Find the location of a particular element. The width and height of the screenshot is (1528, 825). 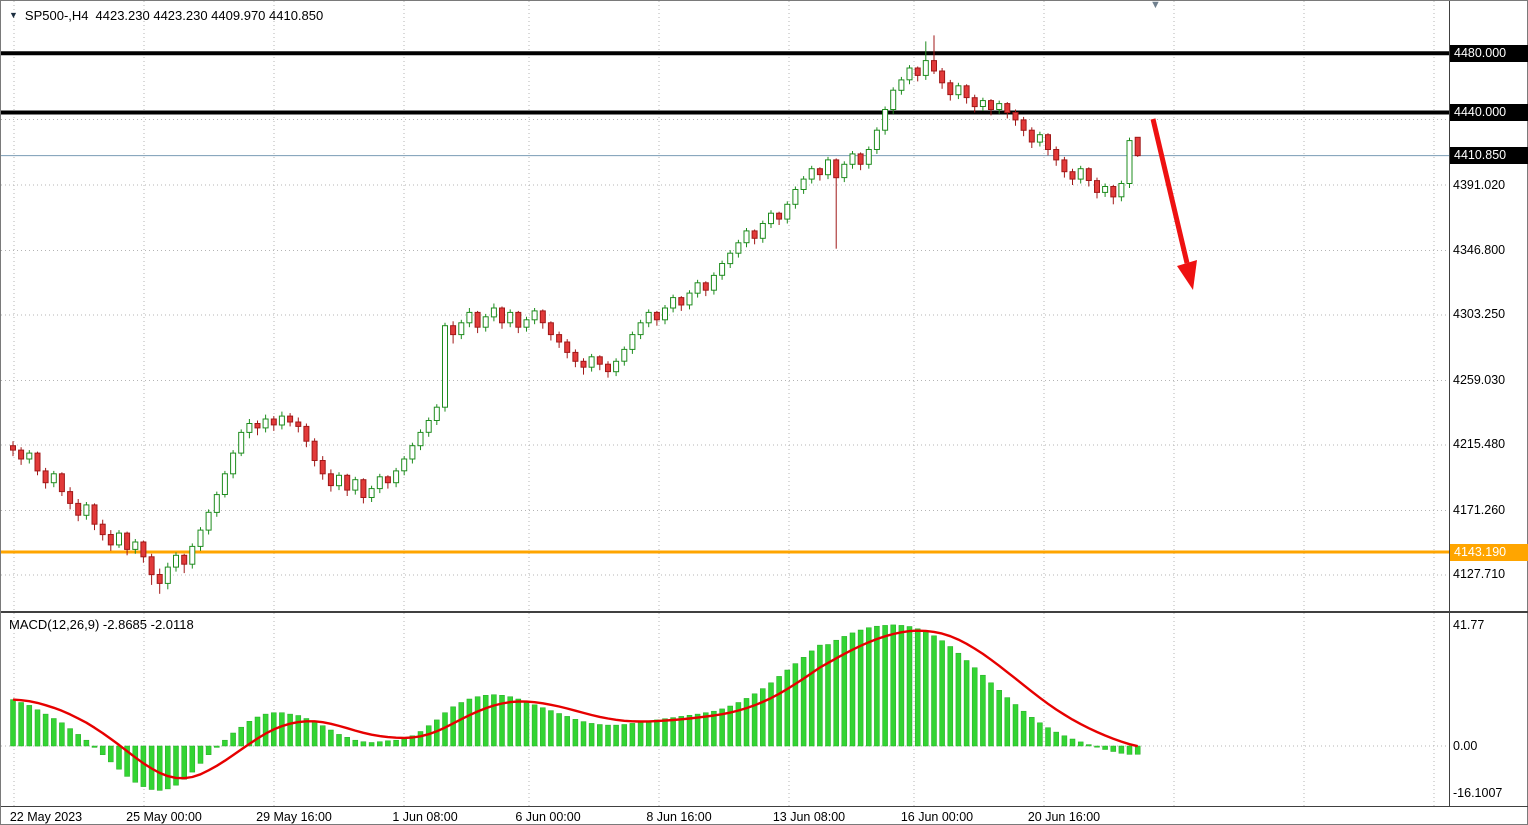

panel-separator is located at coordinates (764, 612).